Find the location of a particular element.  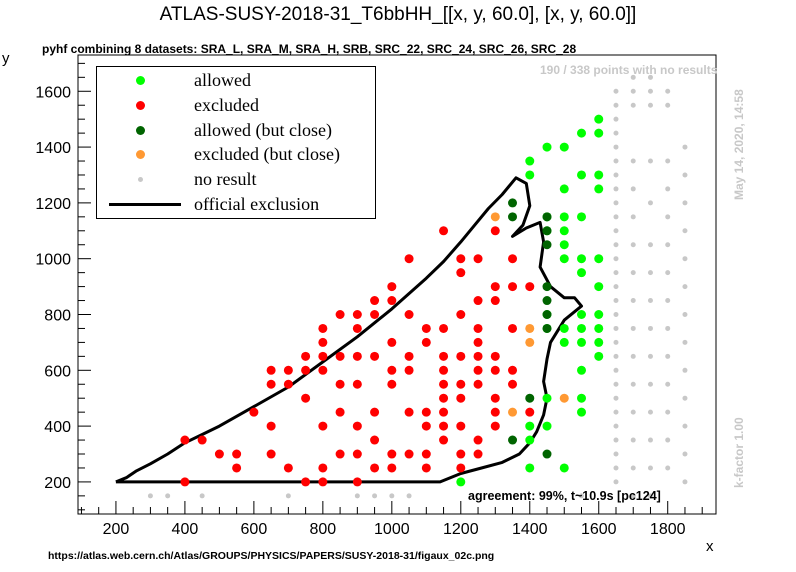

legend-item-excluded: excluded is located at coordinates (236, 105).